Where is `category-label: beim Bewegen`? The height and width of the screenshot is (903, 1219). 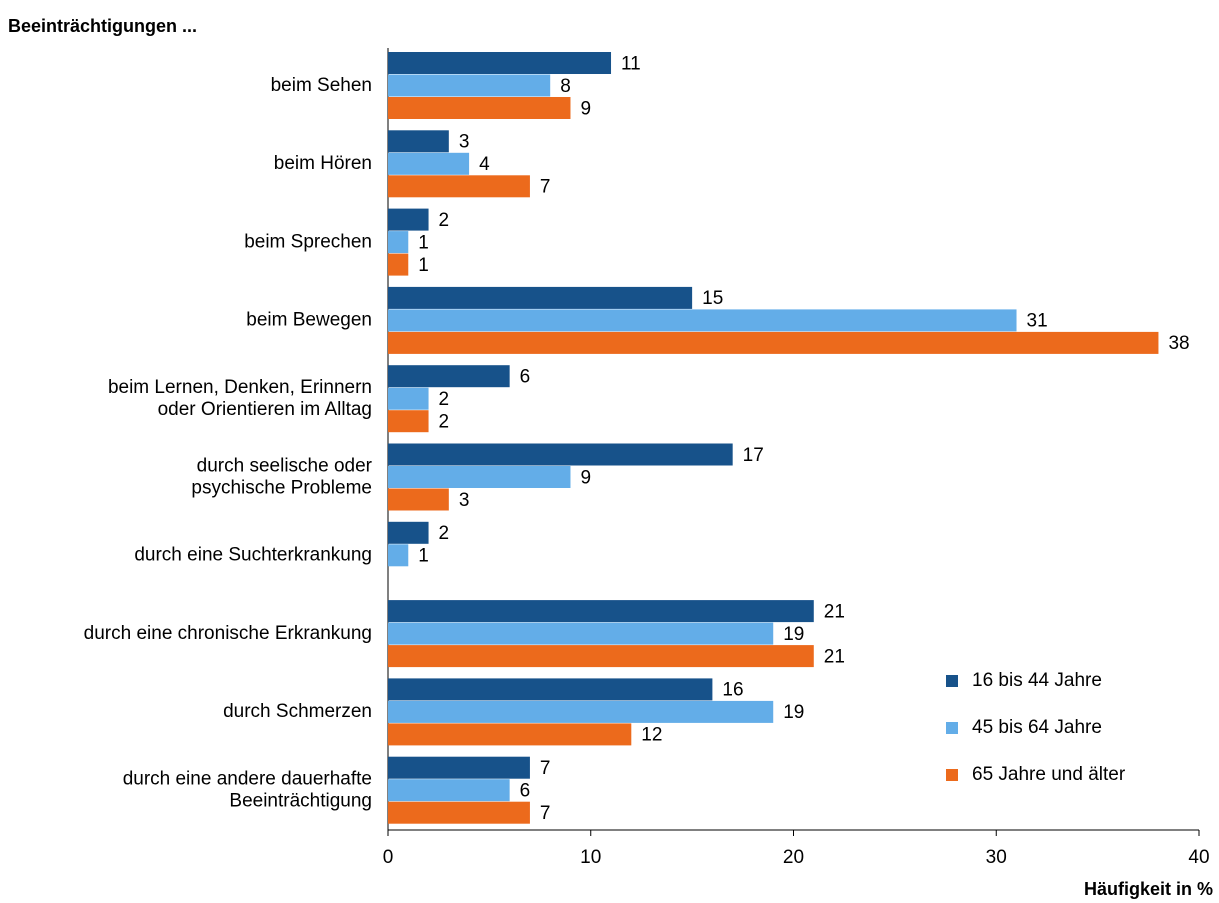
category-label: beim Bewegen is located at coordinates (309, 320).